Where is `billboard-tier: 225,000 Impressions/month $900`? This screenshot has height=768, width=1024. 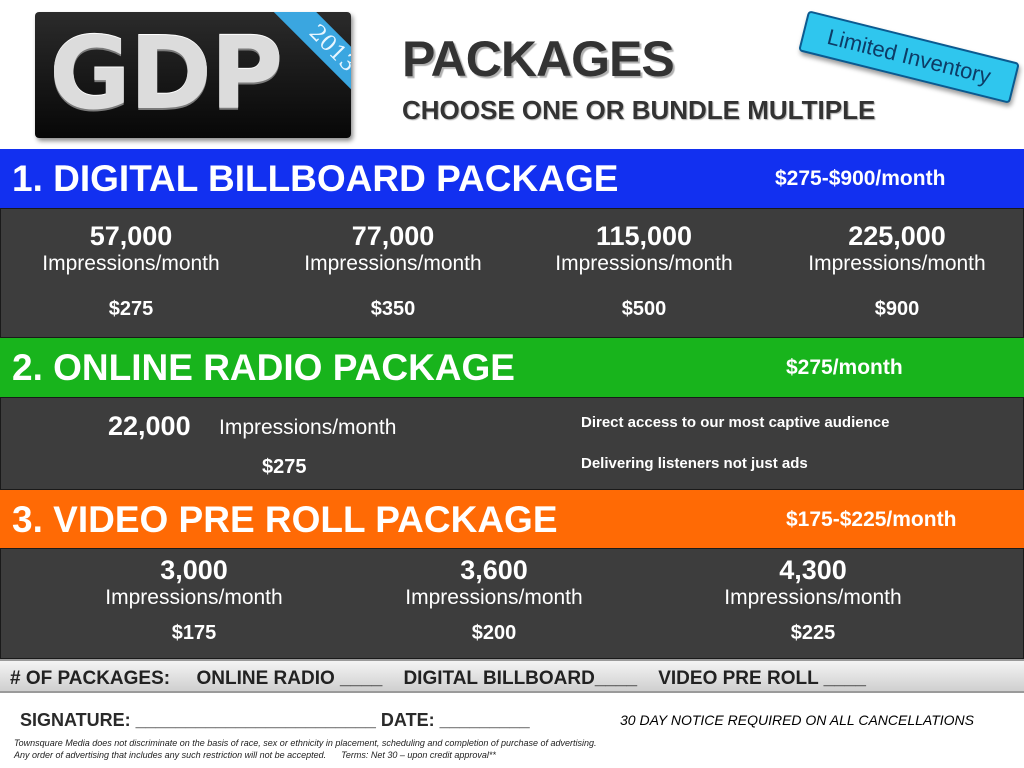 billboard-tier: 225,000 Impressions/month $900 is located at coordinates (897, 271).